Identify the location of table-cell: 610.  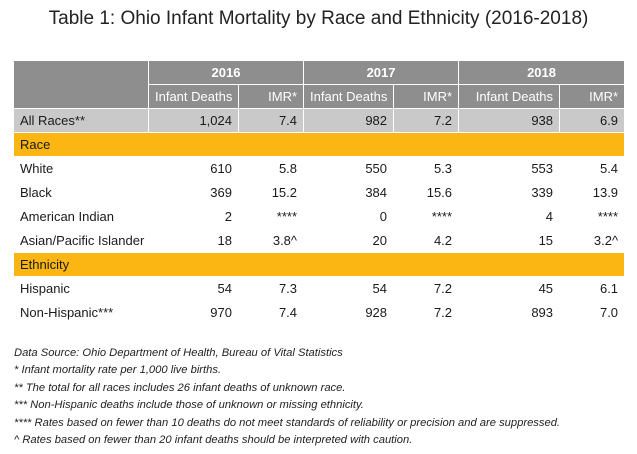
(193, 168).